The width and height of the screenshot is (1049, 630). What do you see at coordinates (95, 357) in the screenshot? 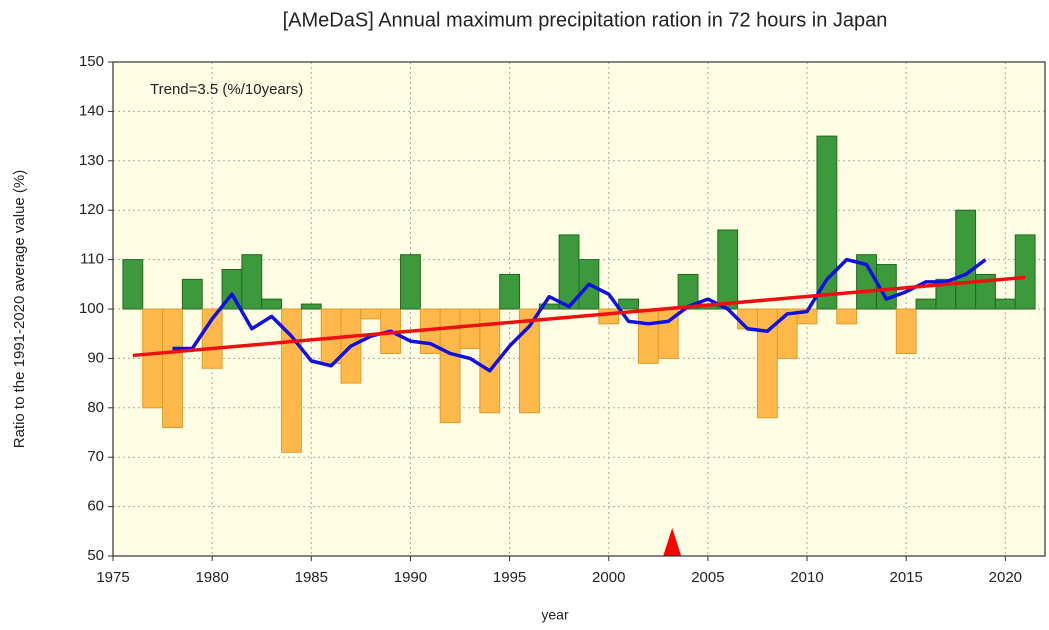
I see `y-tick-label: 90` at bounding box center [95, 357].